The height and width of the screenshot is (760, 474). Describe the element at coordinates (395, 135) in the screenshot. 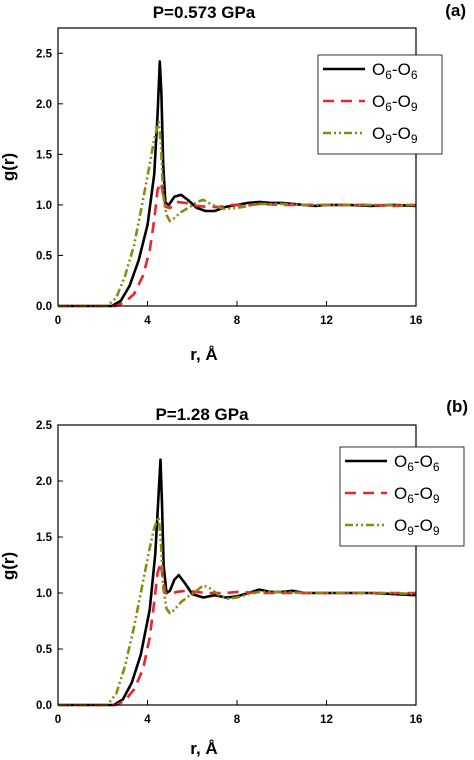

I see `panel-a-legend-entry-o9-o9: O9-O9` at that location.